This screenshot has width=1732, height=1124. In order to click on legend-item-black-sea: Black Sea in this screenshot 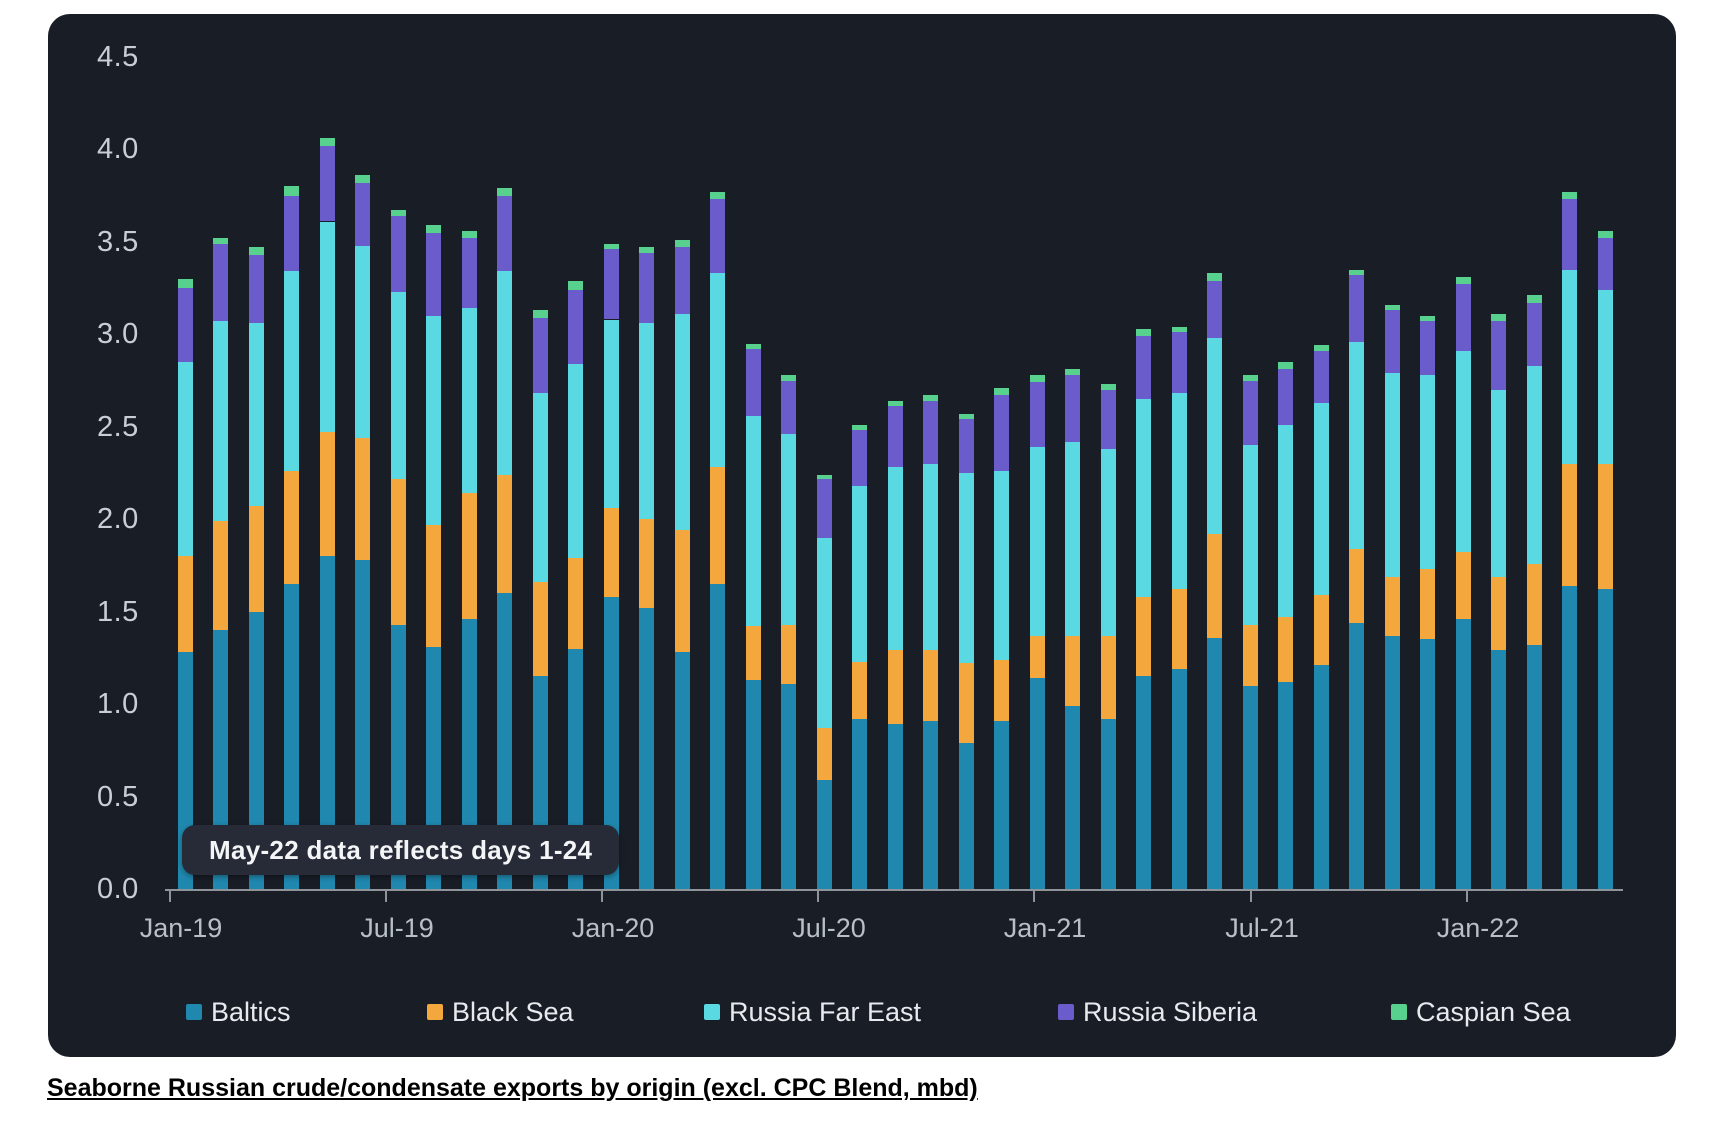, I will do `click(500, 1012)`.